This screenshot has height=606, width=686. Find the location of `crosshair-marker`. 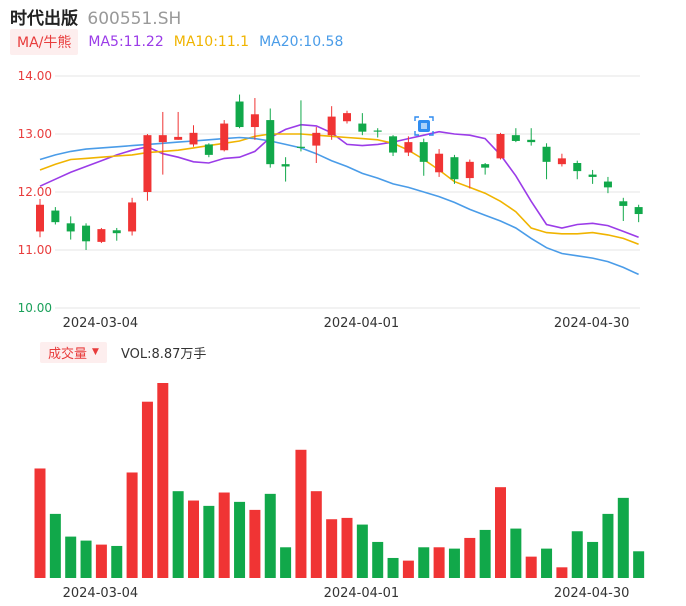

crosshair-marker is located at coordinates (424, 126).